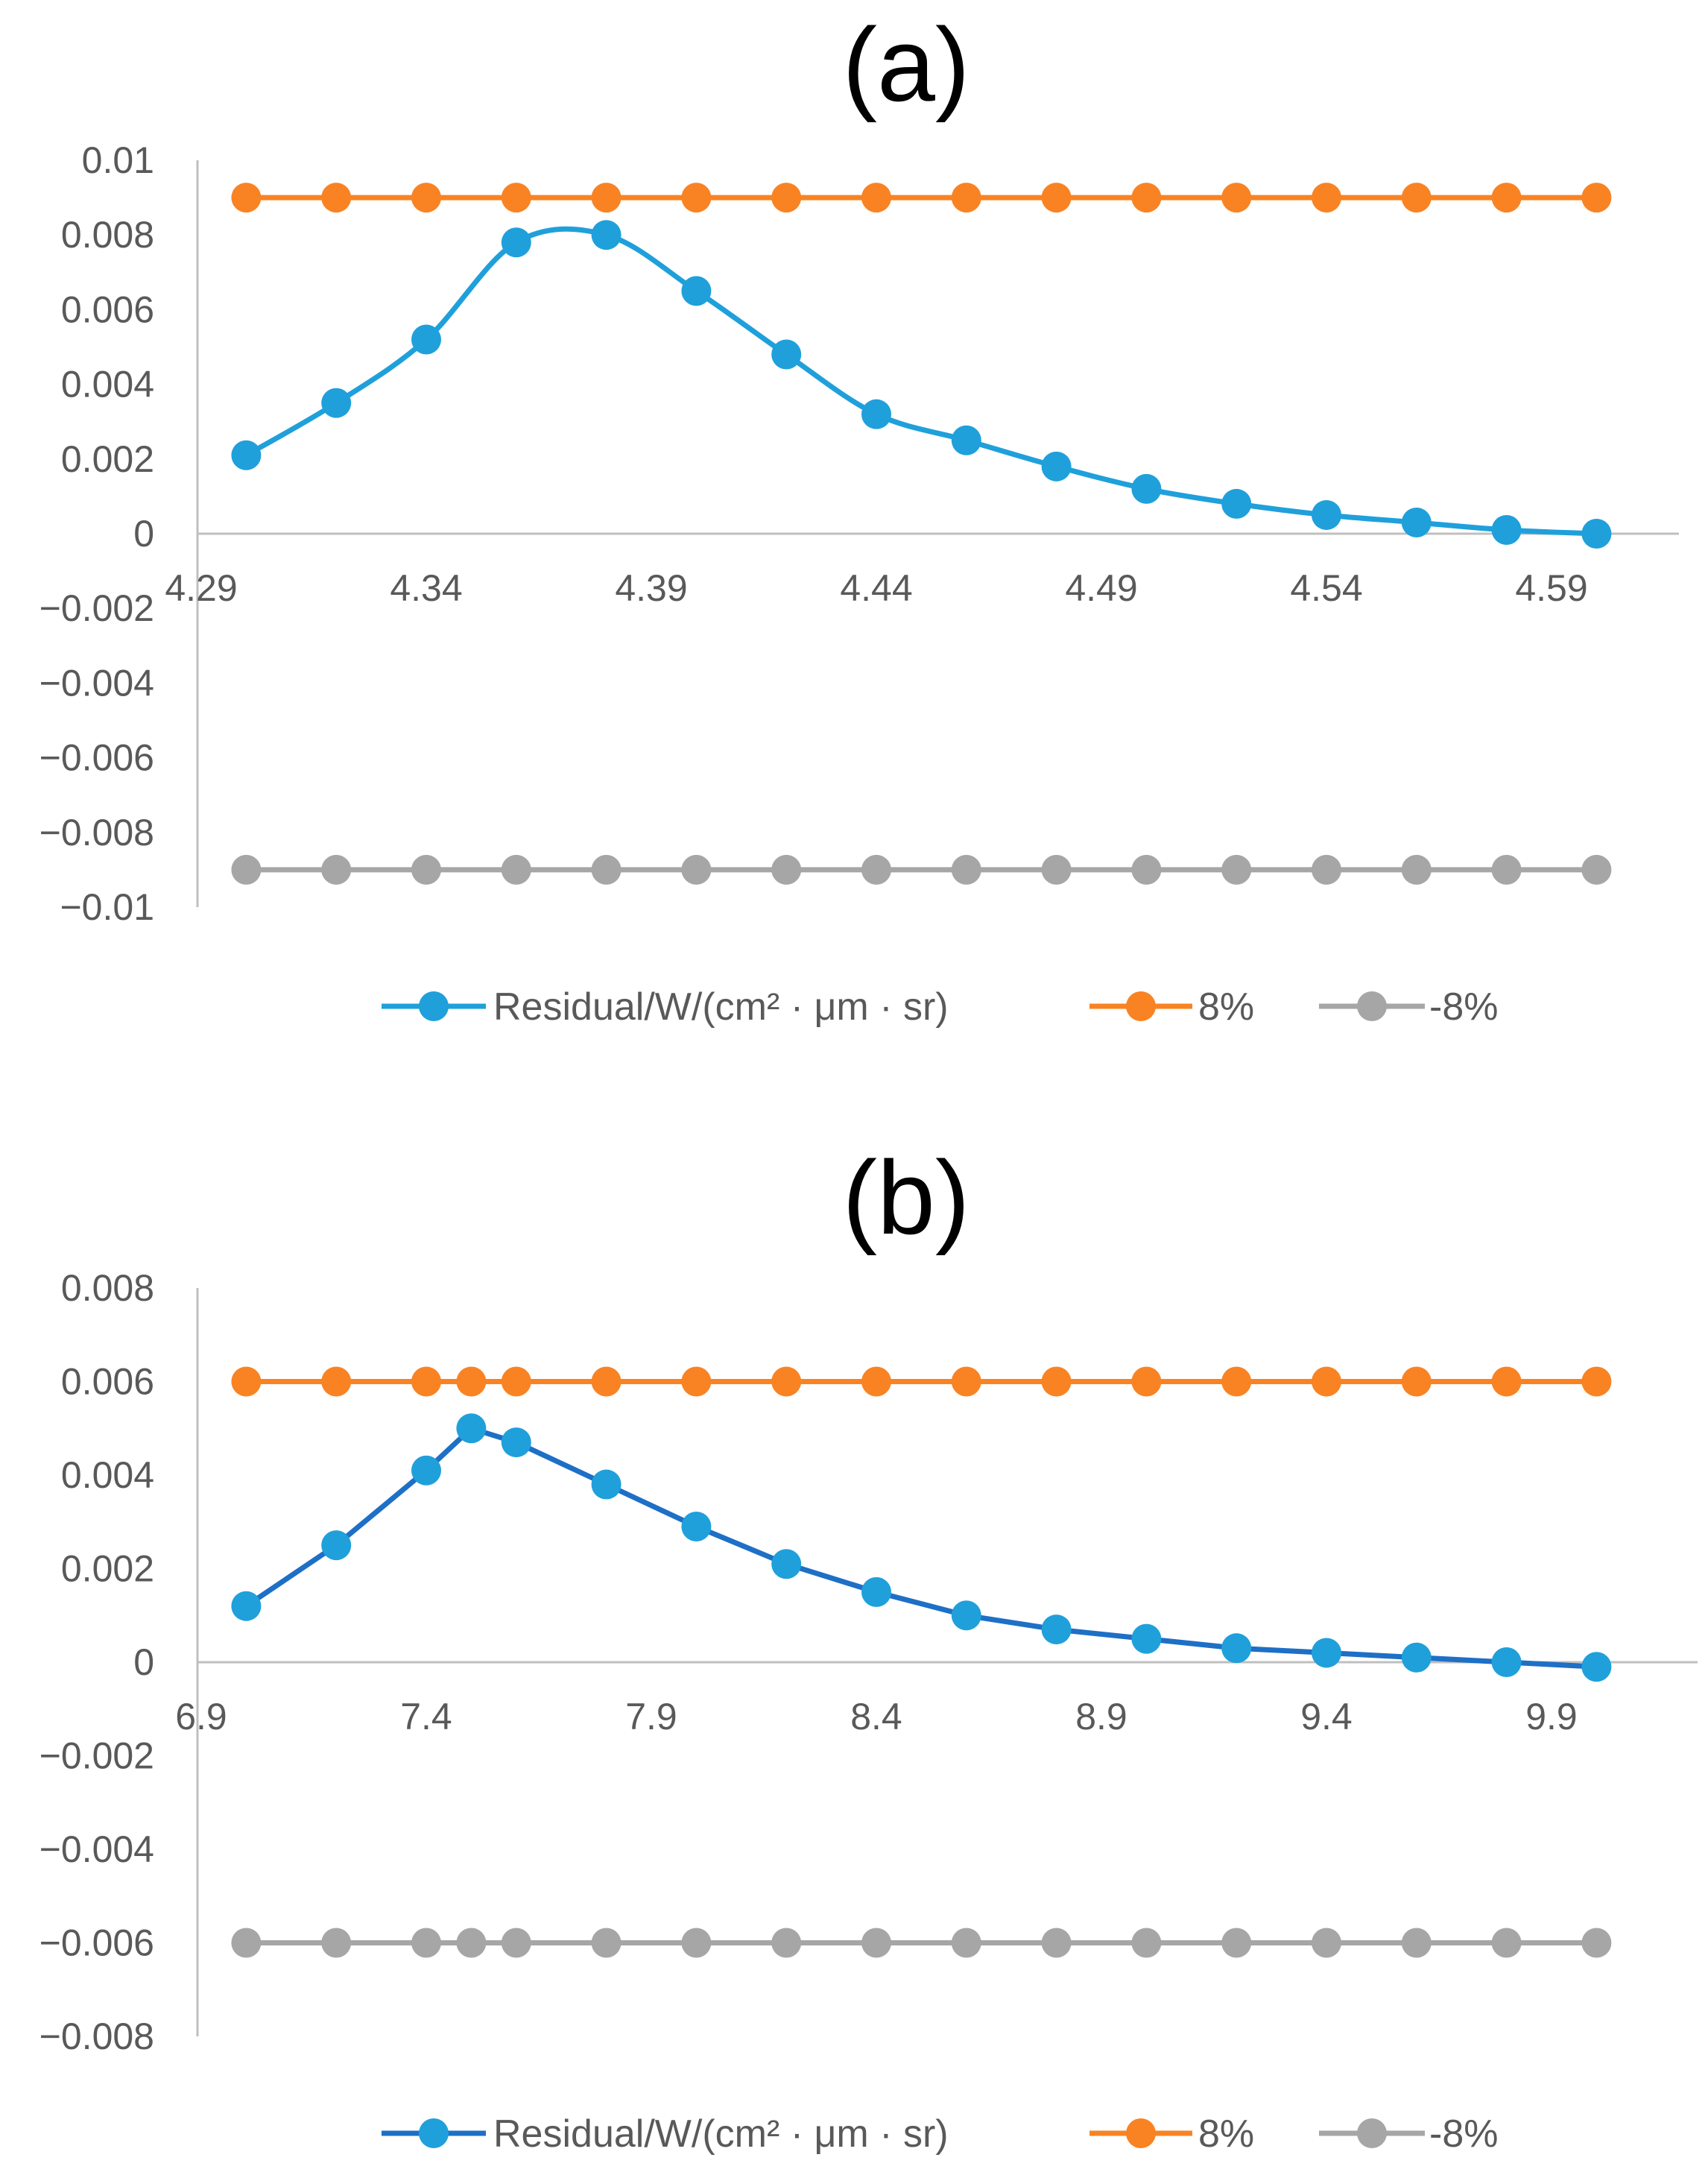 This screenshot has width=1708, height=2178. I want to click on x-tick-label: 6.9, so click(201, 1716).